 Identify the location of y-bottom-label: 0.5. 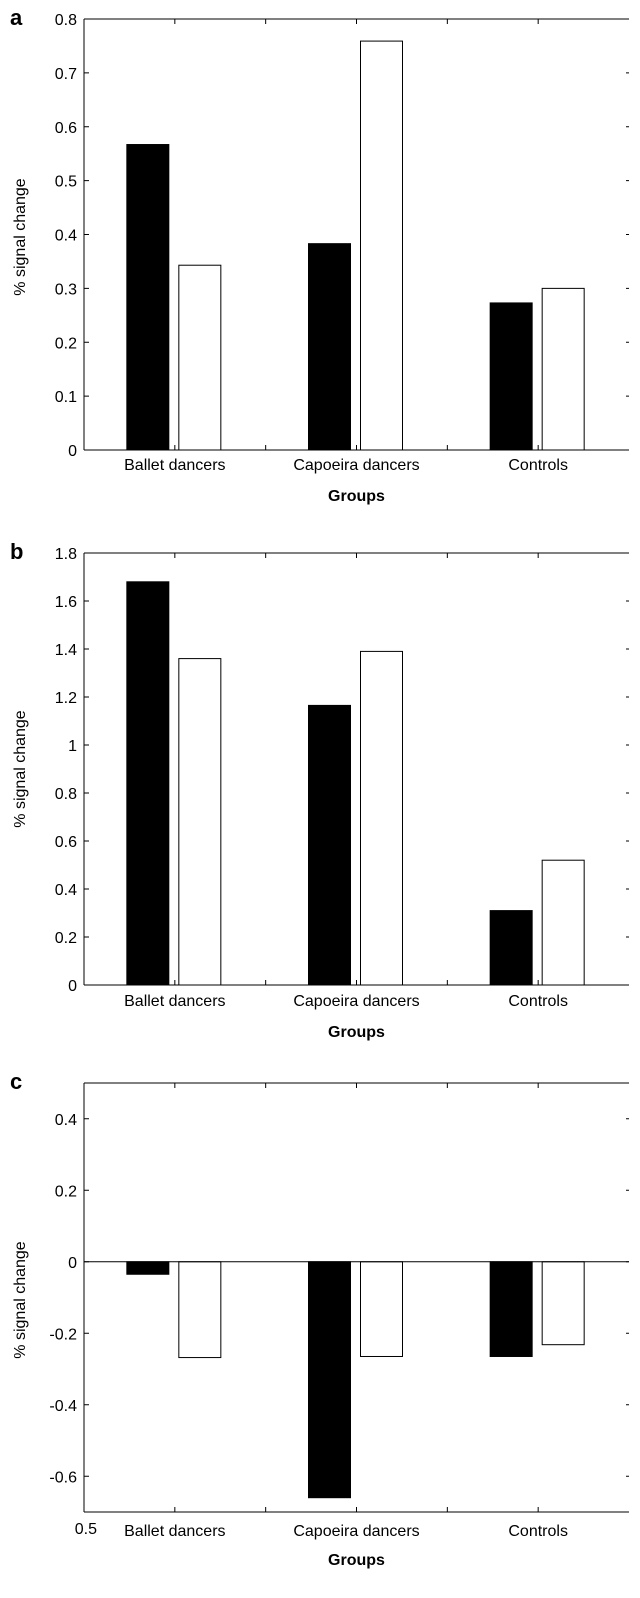
(86, 1529).